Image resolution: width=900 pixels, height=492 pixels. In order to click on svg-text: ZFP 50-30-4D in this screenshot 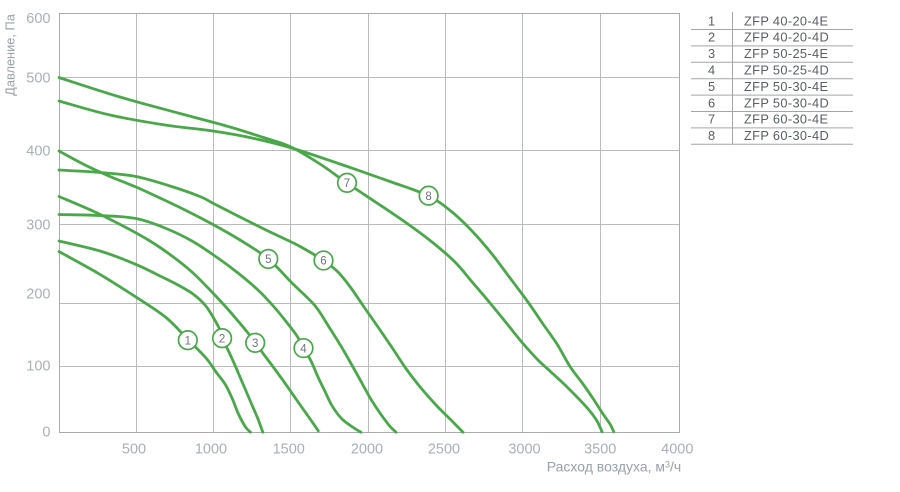, I will do `click(786, 102)`.